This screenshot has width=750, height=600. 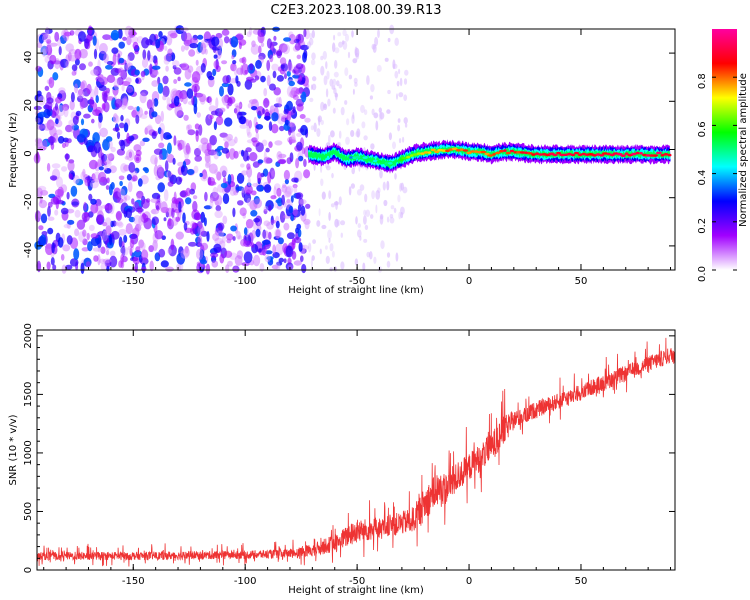 I want to click on spectrogram-y-tick-label: 0, so click(x=28, y=153).